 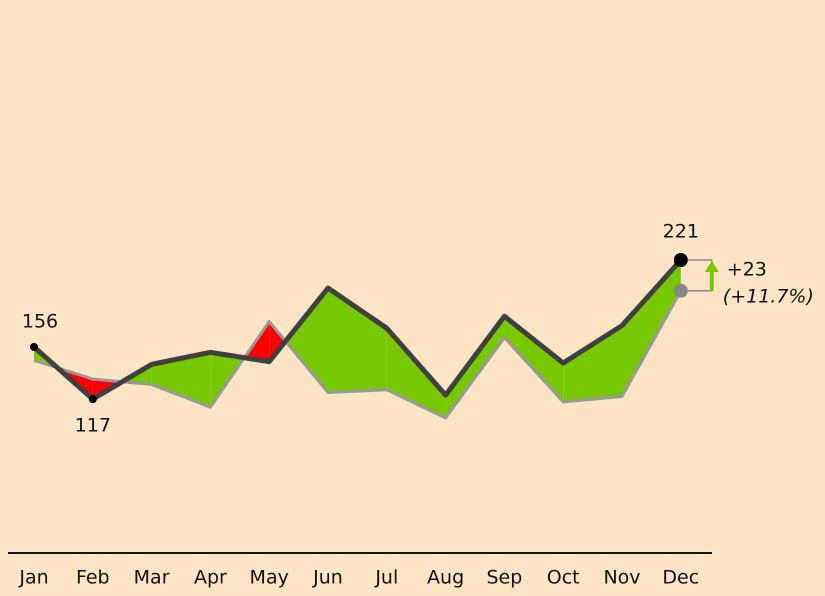 What do you see at coordinates (445, 578) in the screenshot?
I see `x-tick-label: Aug` at bounding box center [445, 578].